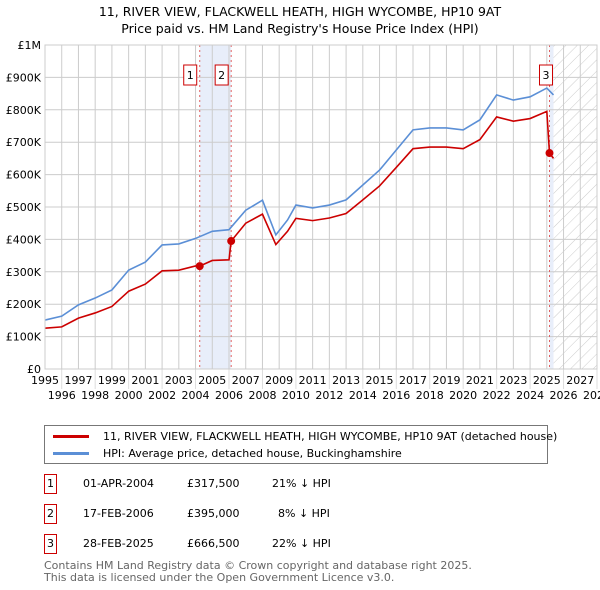 This screenshot has height=590, width=600. What do you see at coordinates (380, 380) in the screenshot?
I see `x-tick-label: 2015` at bounding box center [380, 380].